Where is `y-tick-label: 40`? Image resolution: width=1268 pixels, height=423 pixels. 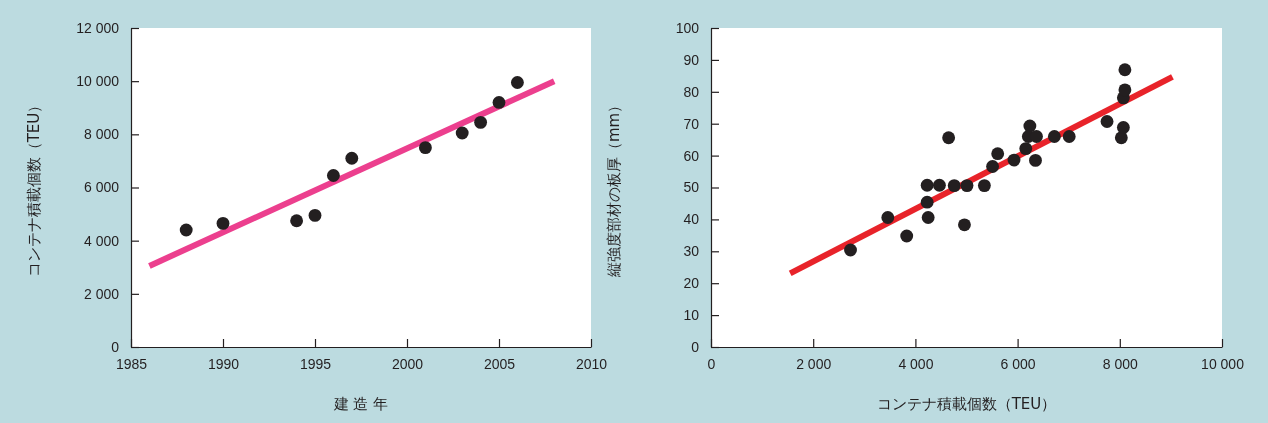 y-tick-label: 40 is located at coordinates (691, 219).